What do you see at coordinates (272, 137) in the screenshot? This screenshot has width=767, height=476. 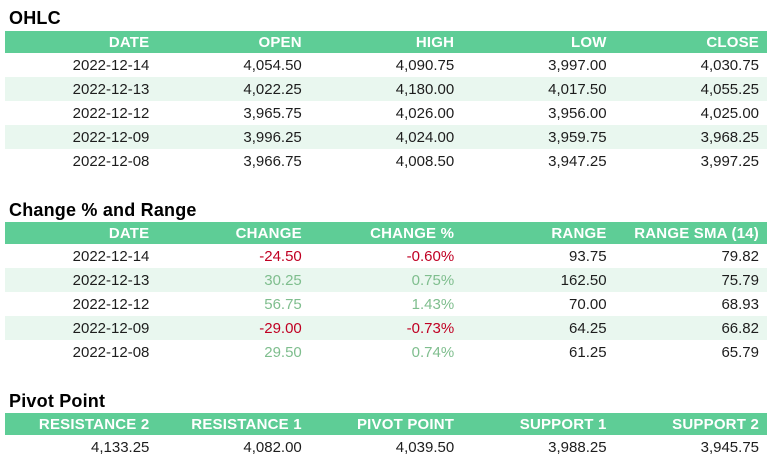 I see `table-cell: 3,996.25` at bounding box center [272, 137].